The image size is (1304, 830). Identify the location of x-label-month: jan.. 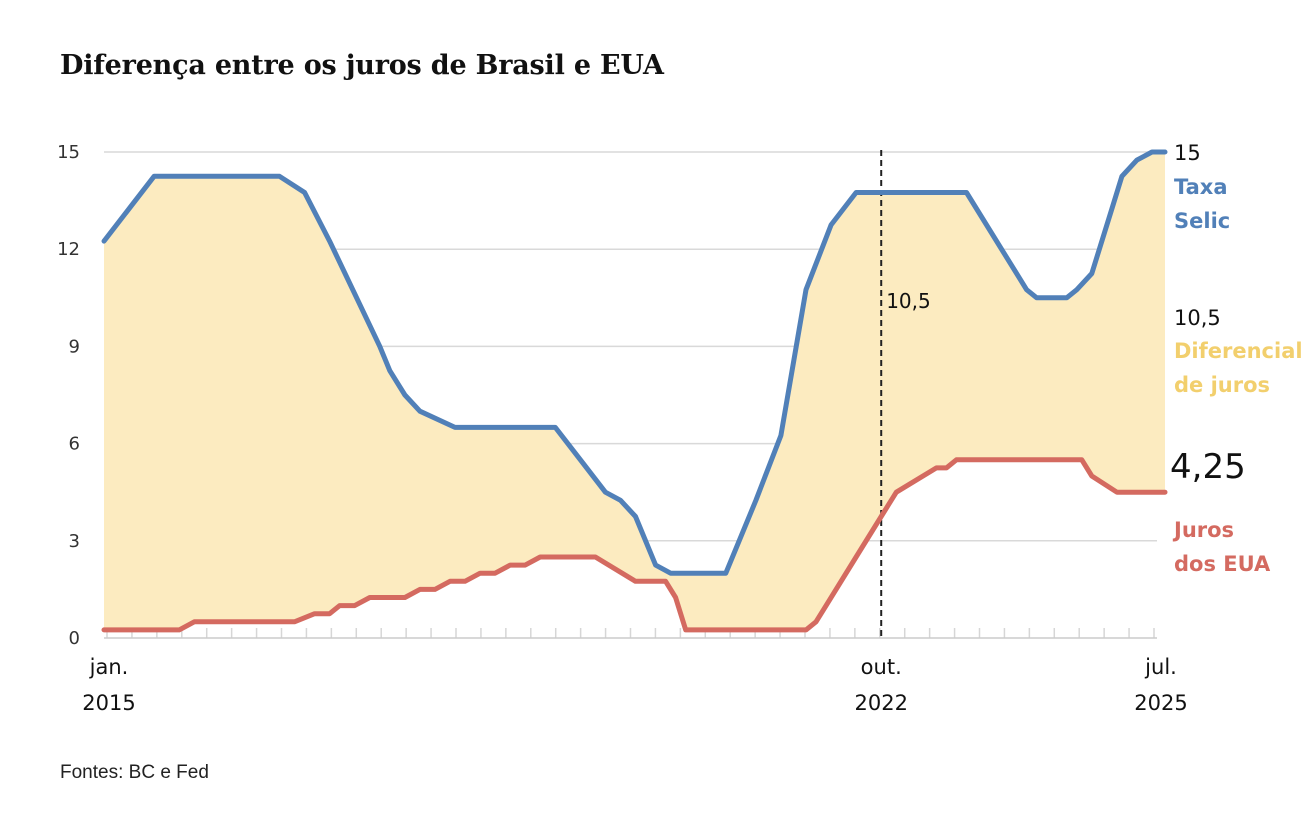
(109, 667).